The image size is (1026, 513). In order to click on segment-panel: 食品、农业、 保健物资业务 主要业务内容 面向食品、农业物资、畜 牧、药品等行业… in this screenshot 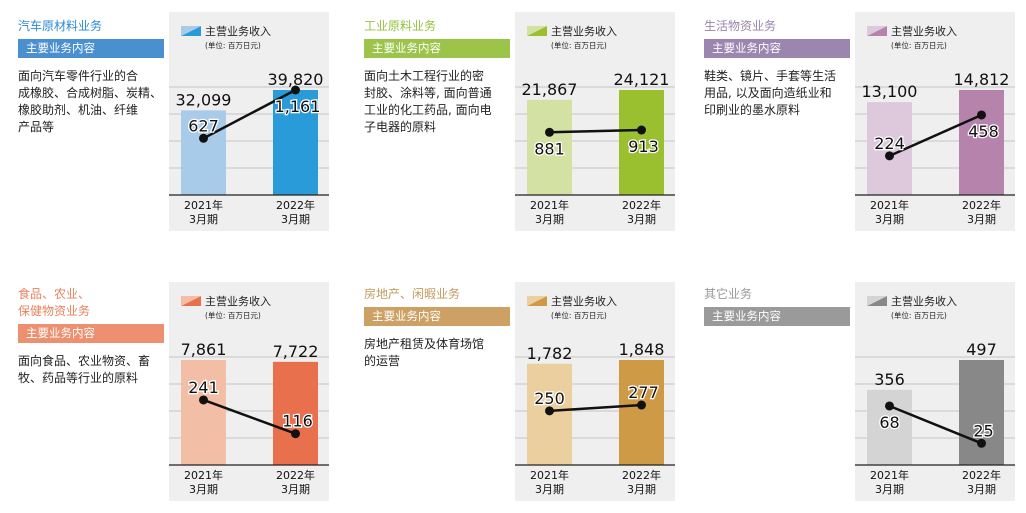, I will do `click(170, 397)`.